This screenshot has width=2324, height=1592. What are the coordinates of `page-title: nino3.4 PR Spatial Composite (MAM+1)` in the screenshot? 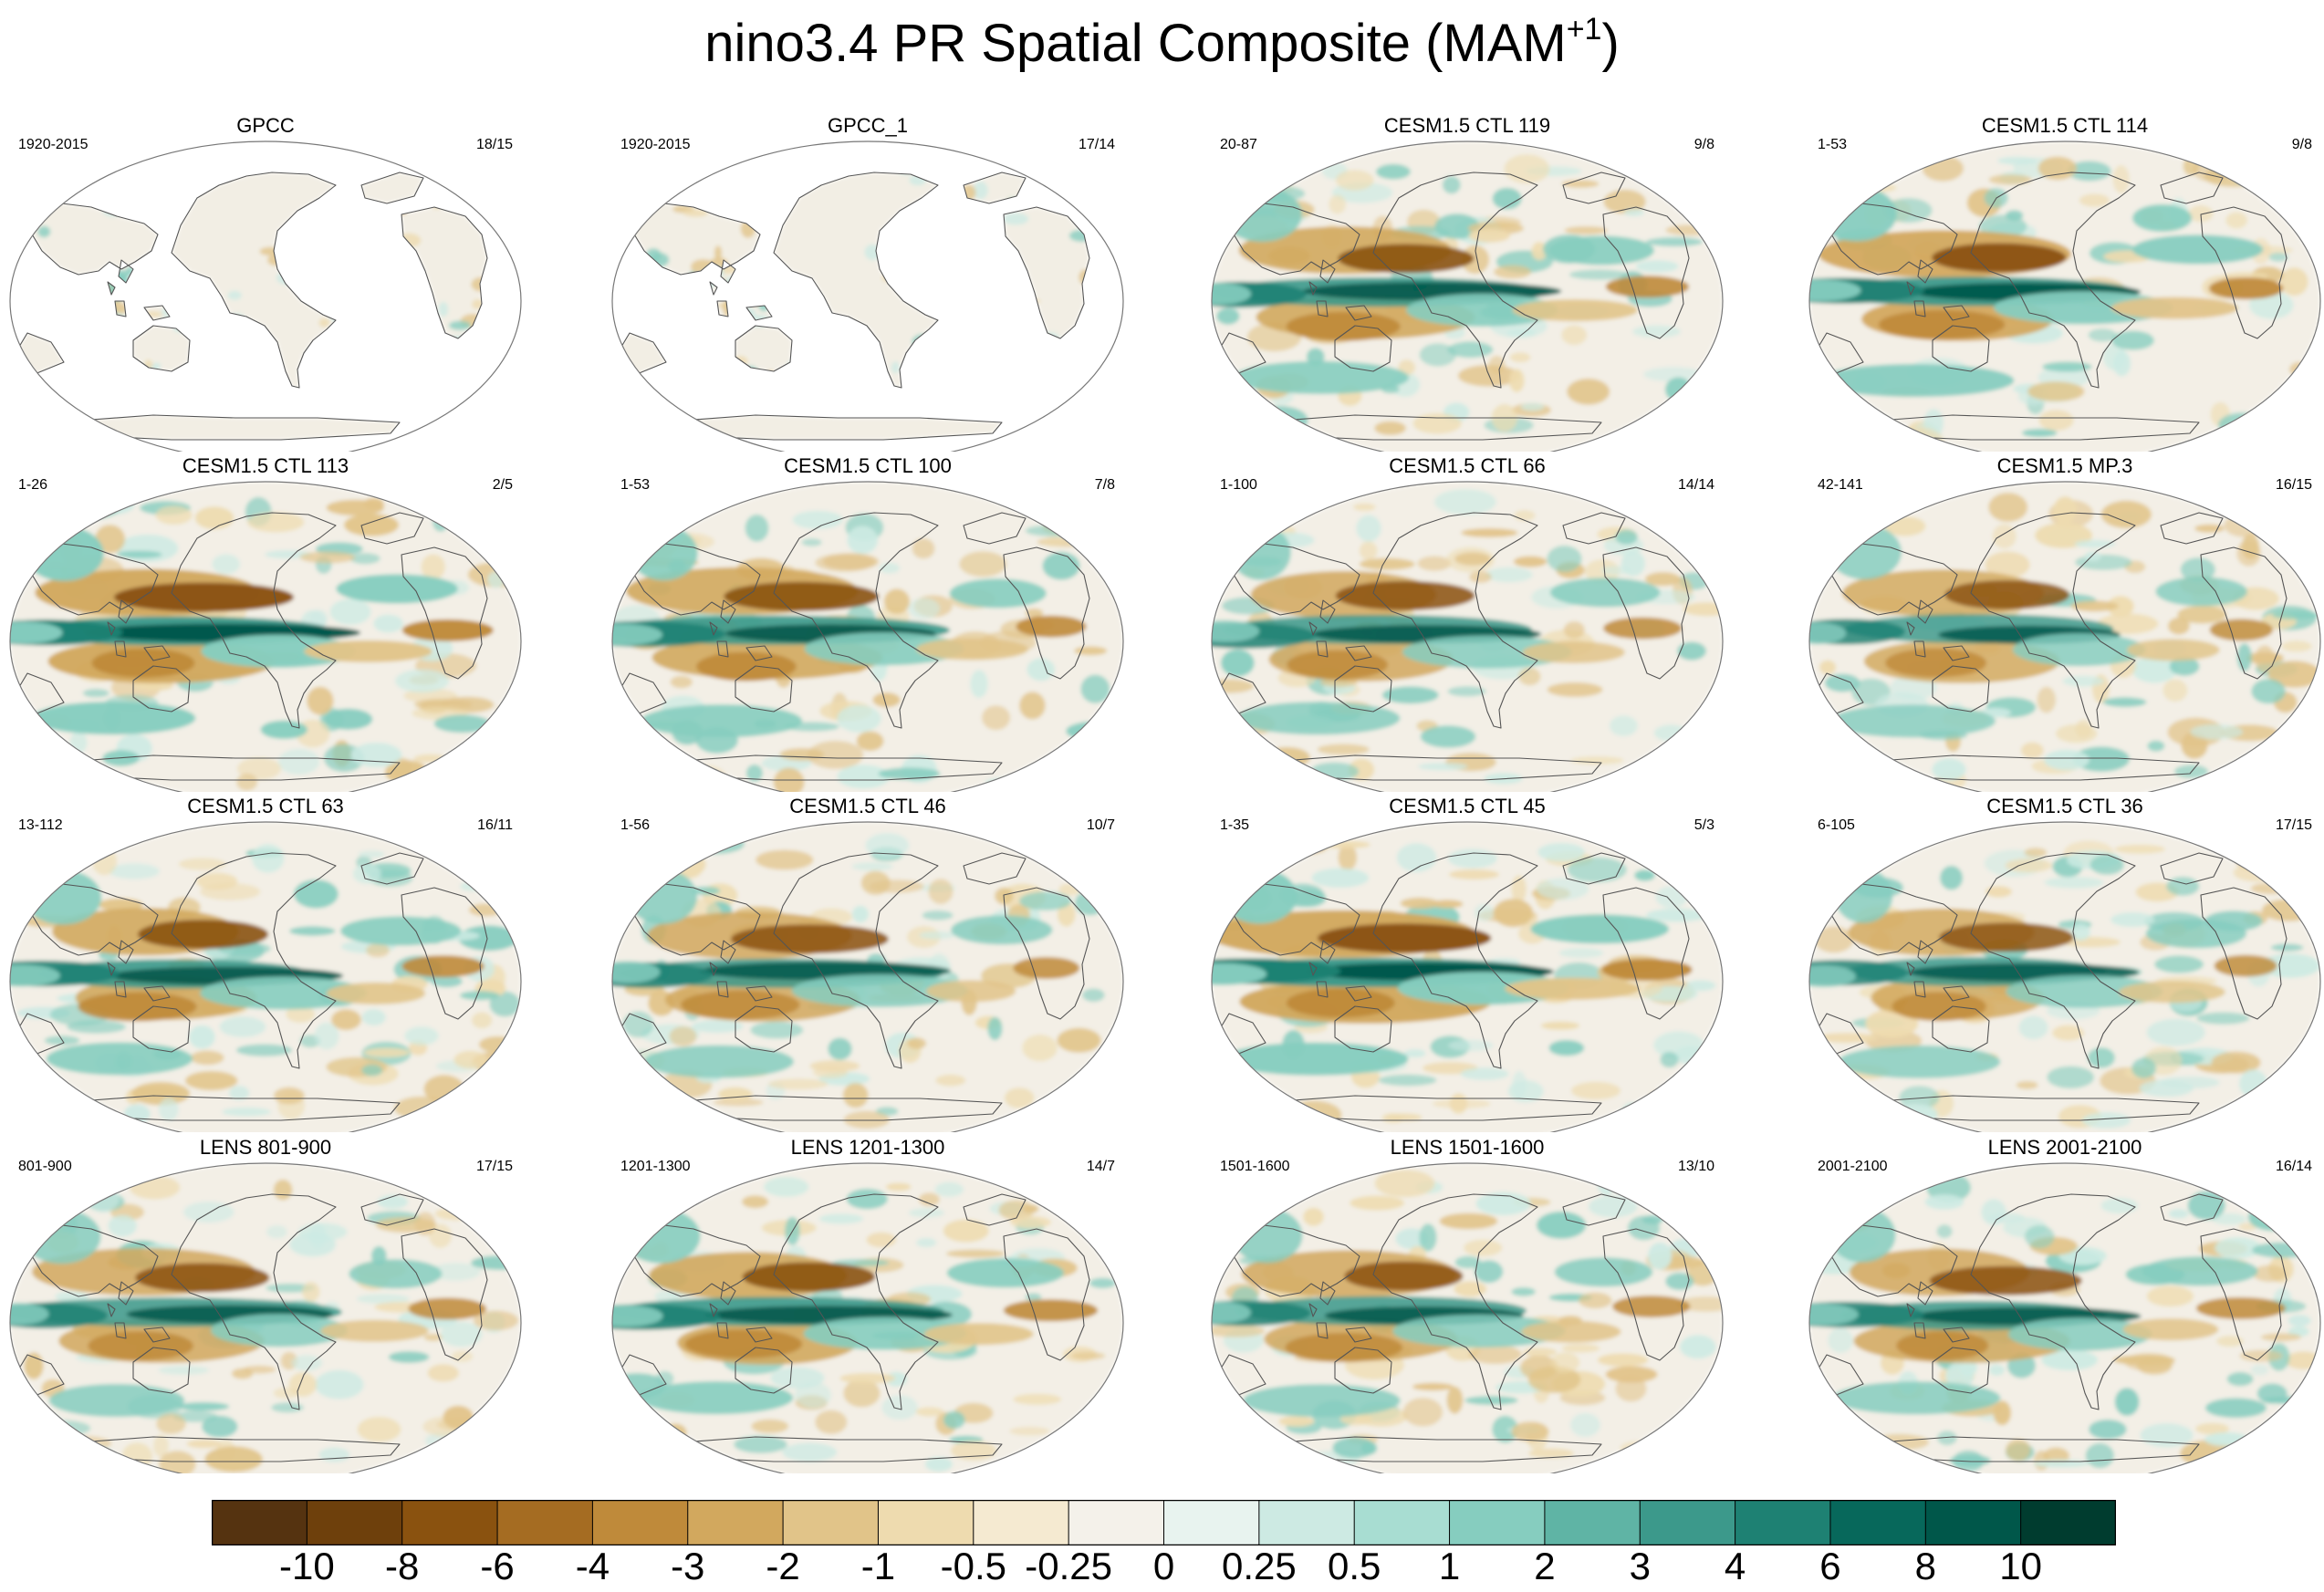 It's located at (1162, 43).